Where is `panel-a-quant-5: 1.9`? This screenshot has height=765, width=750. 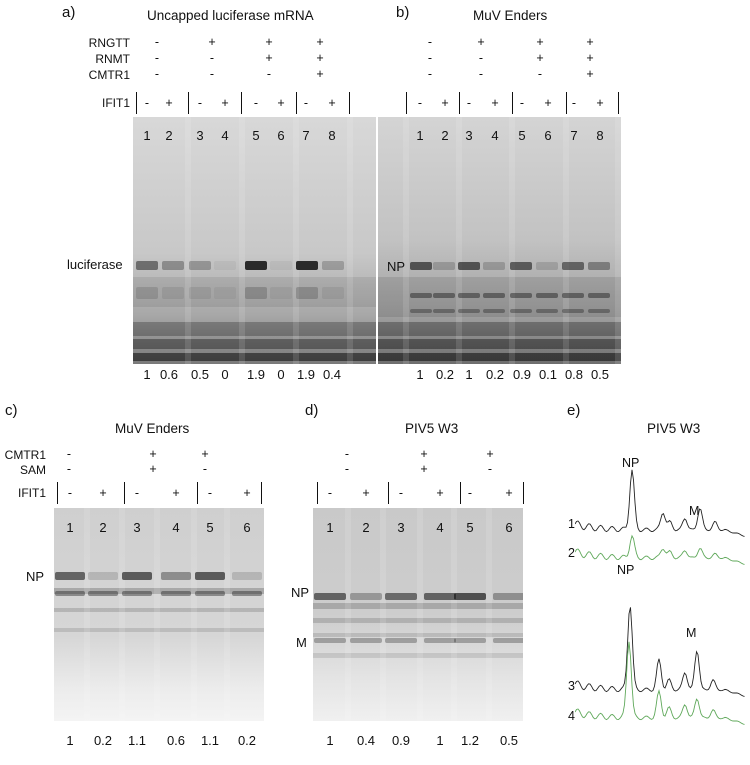
panel-a-quant-5: 1.9 is located at coordinates (256, 374).